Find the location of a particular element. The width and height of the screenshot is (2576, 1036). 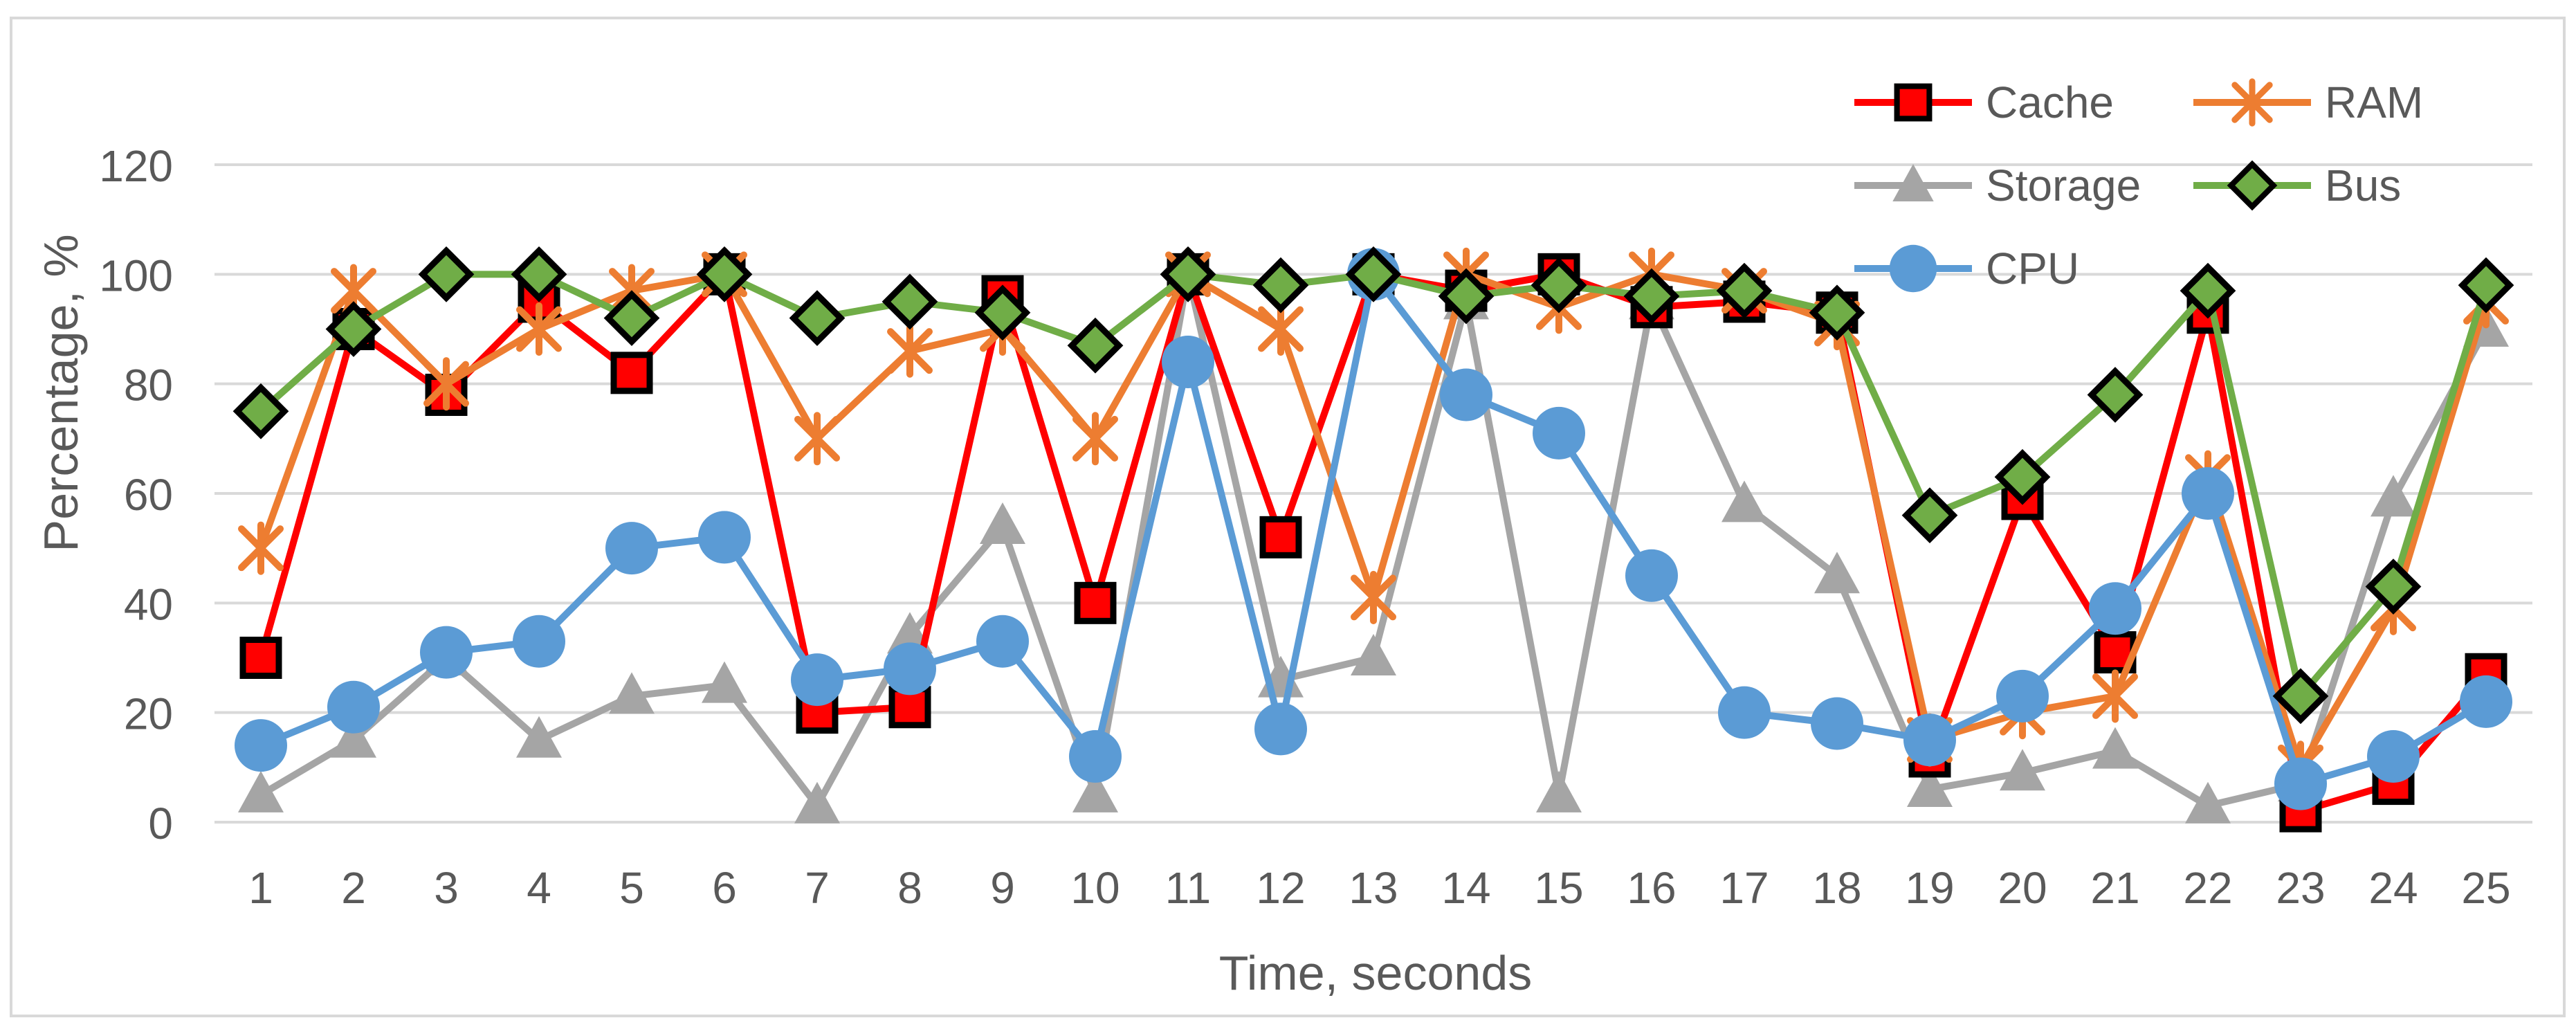

x-tick-label: 23 is located at coordinates (2301, 888).